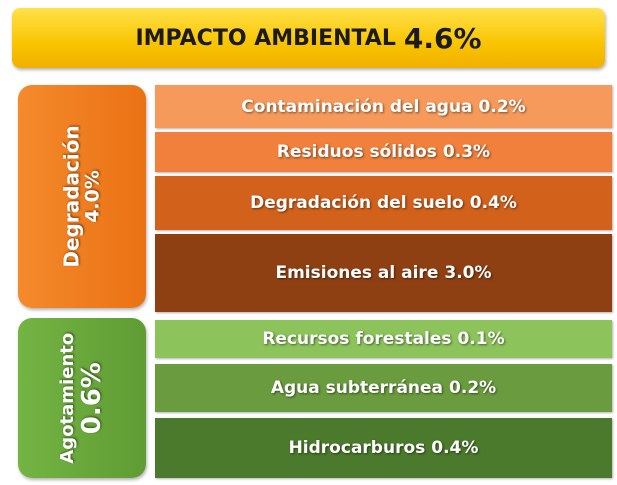 The height and width of the screenshot is (485, 617). Describe the element at coordinates (357, 106) in the screenshot. I see `item-name: Contaminación del agua` at that location.